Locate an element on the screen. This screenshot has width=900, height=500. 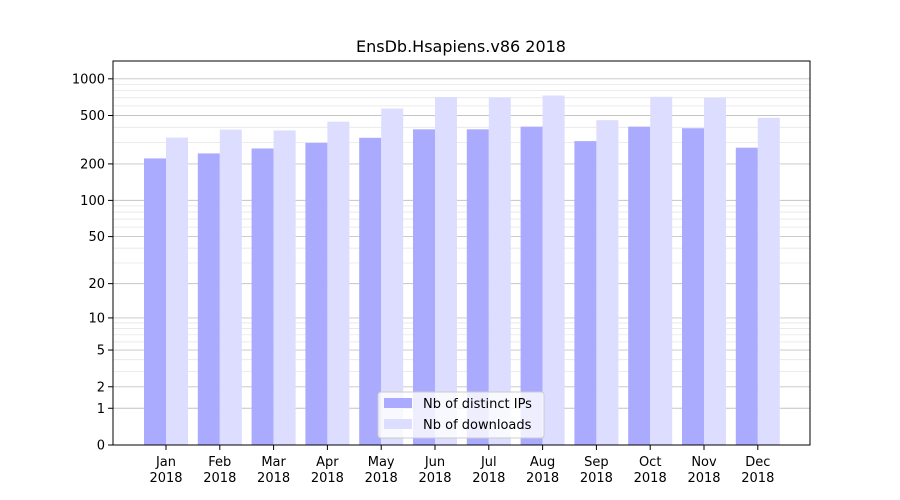
x-tick-label-month: Feb is located at coordinates (219, 462).